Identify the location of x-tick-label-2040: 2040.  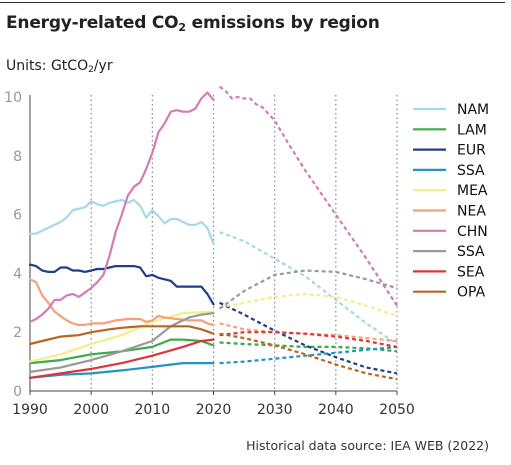
(336, 410).